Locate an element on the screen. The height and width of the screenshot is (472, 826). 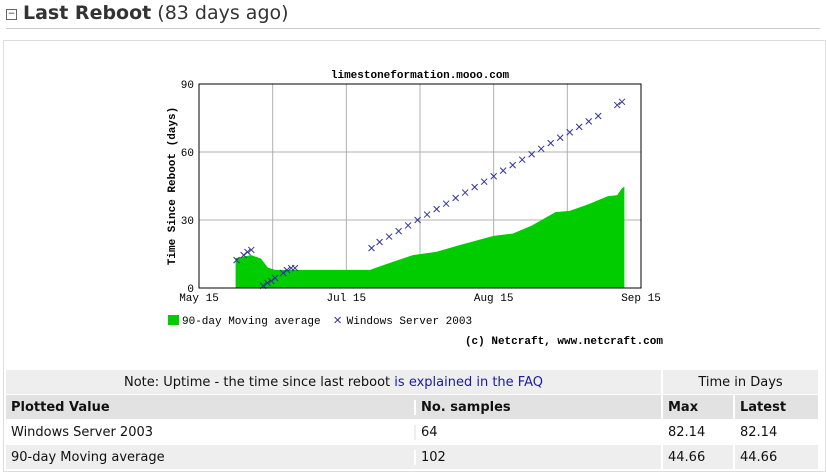
header-cell: No. samples is located at coordinates (466, 407).